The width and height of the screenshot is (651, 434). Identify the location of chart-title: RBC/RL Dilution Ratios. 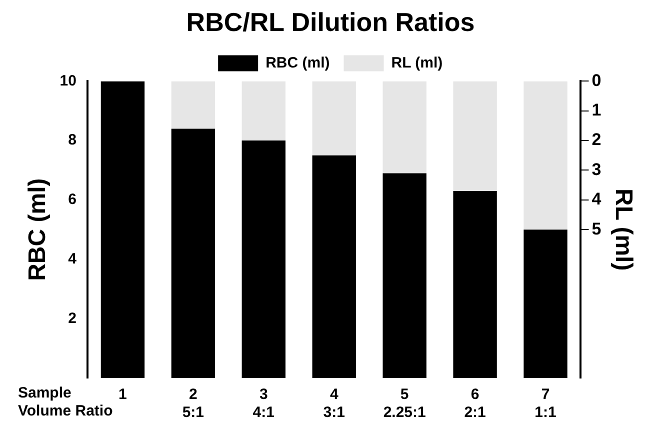
(330, 21).